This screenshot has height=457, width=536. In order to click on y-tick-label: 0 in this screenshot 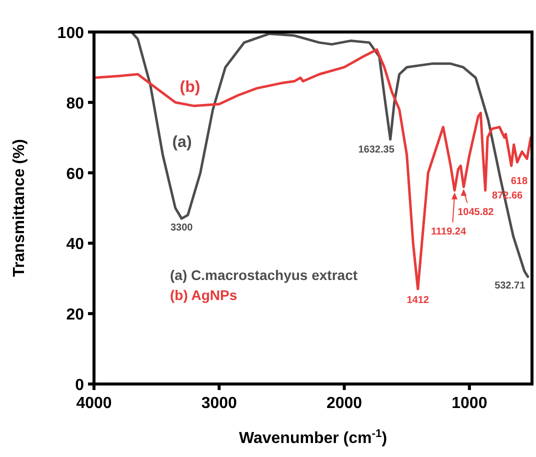, I will do `click(79, 385)`.